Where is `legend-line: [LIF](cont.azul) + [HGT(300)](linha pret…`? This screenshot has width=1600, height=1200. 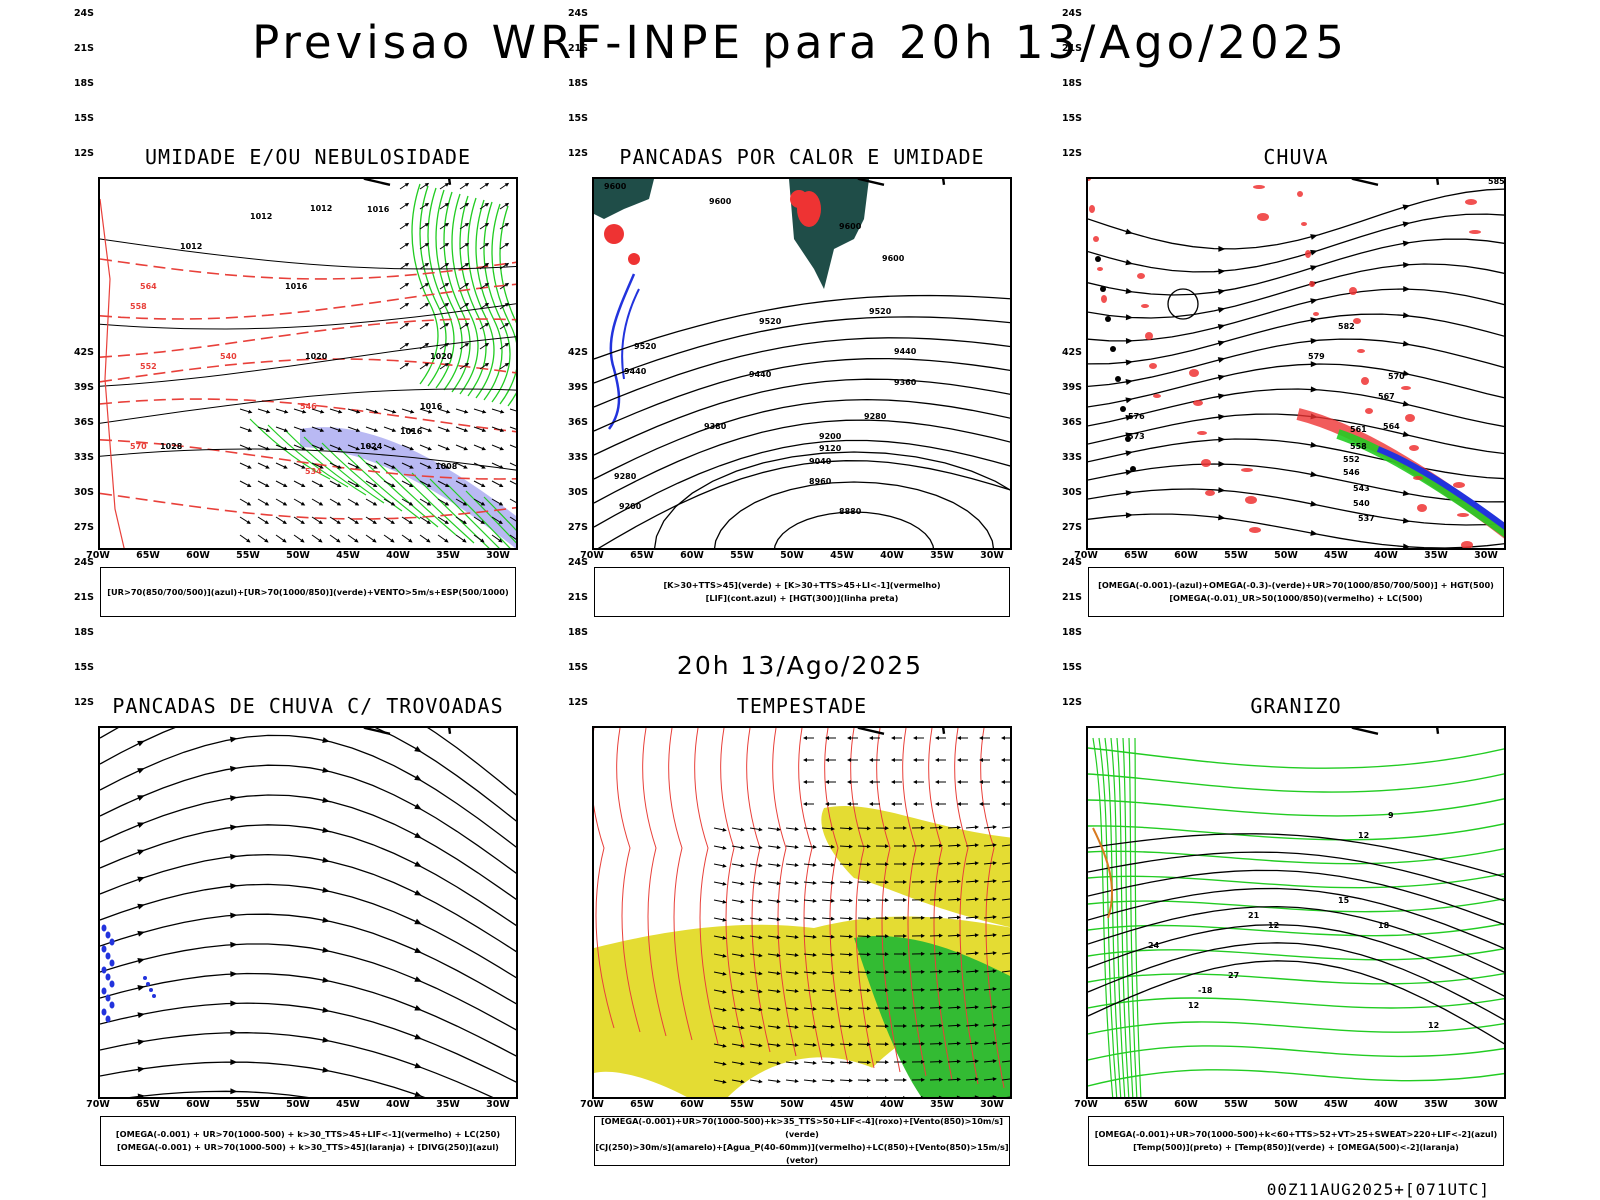
legend-line: [LIF](cont.azul) + [HGT(300)](linha pret… is located at coordinates (802, 598).